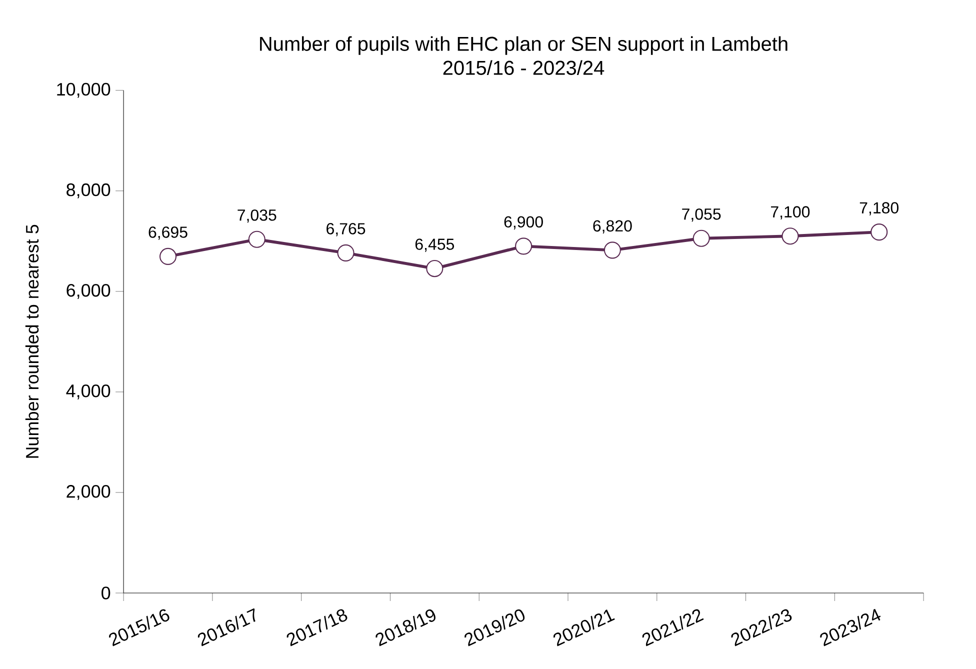 This screenshot has width=976, height=669. What do you see at coordinates (168, 233) in the screenshot?
I see `data-label: 6,695` at bounding box center [168, 233].